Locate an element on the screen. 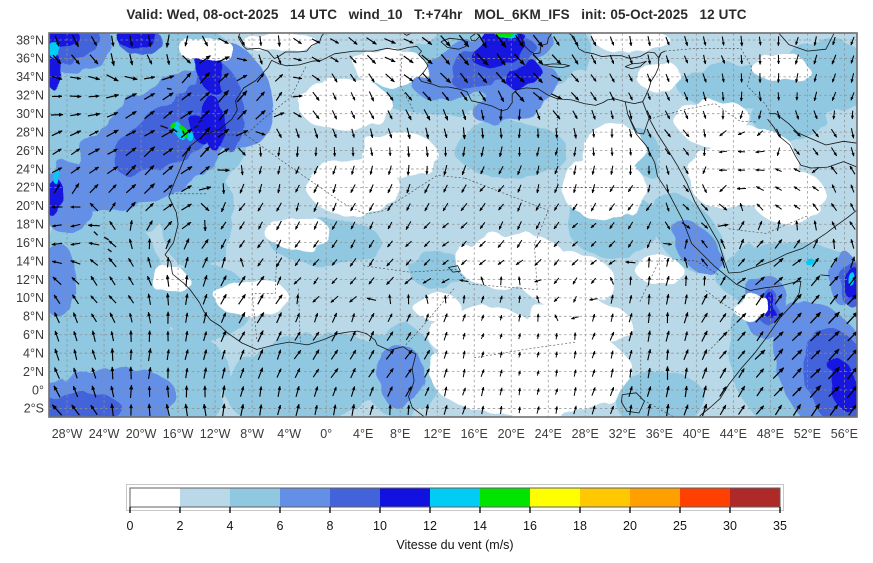  colorbar-tick-label: 2 is located at coordinates (180, 526).